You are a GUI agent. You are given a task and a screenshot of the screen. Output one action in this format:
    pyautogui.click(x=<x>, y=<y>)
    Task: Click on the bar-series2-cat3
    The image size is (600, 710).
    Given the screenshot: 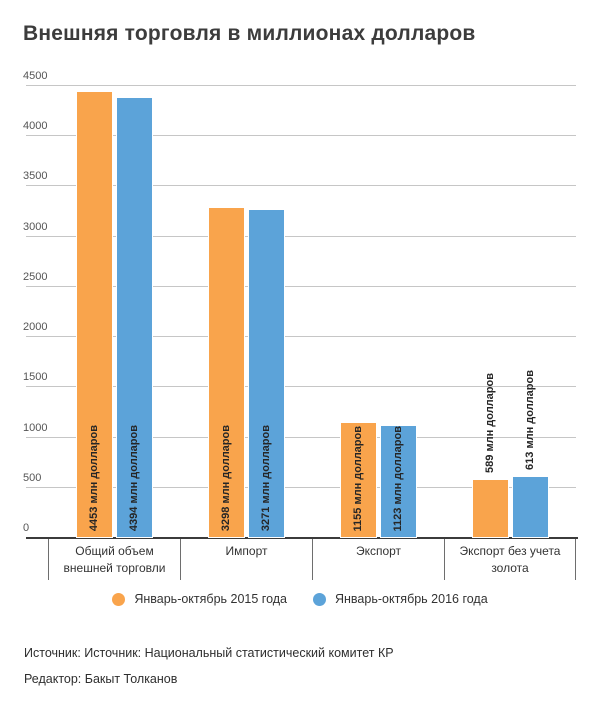 What is the action you would take?
    pyautogui.click(x=398, y=481)
    